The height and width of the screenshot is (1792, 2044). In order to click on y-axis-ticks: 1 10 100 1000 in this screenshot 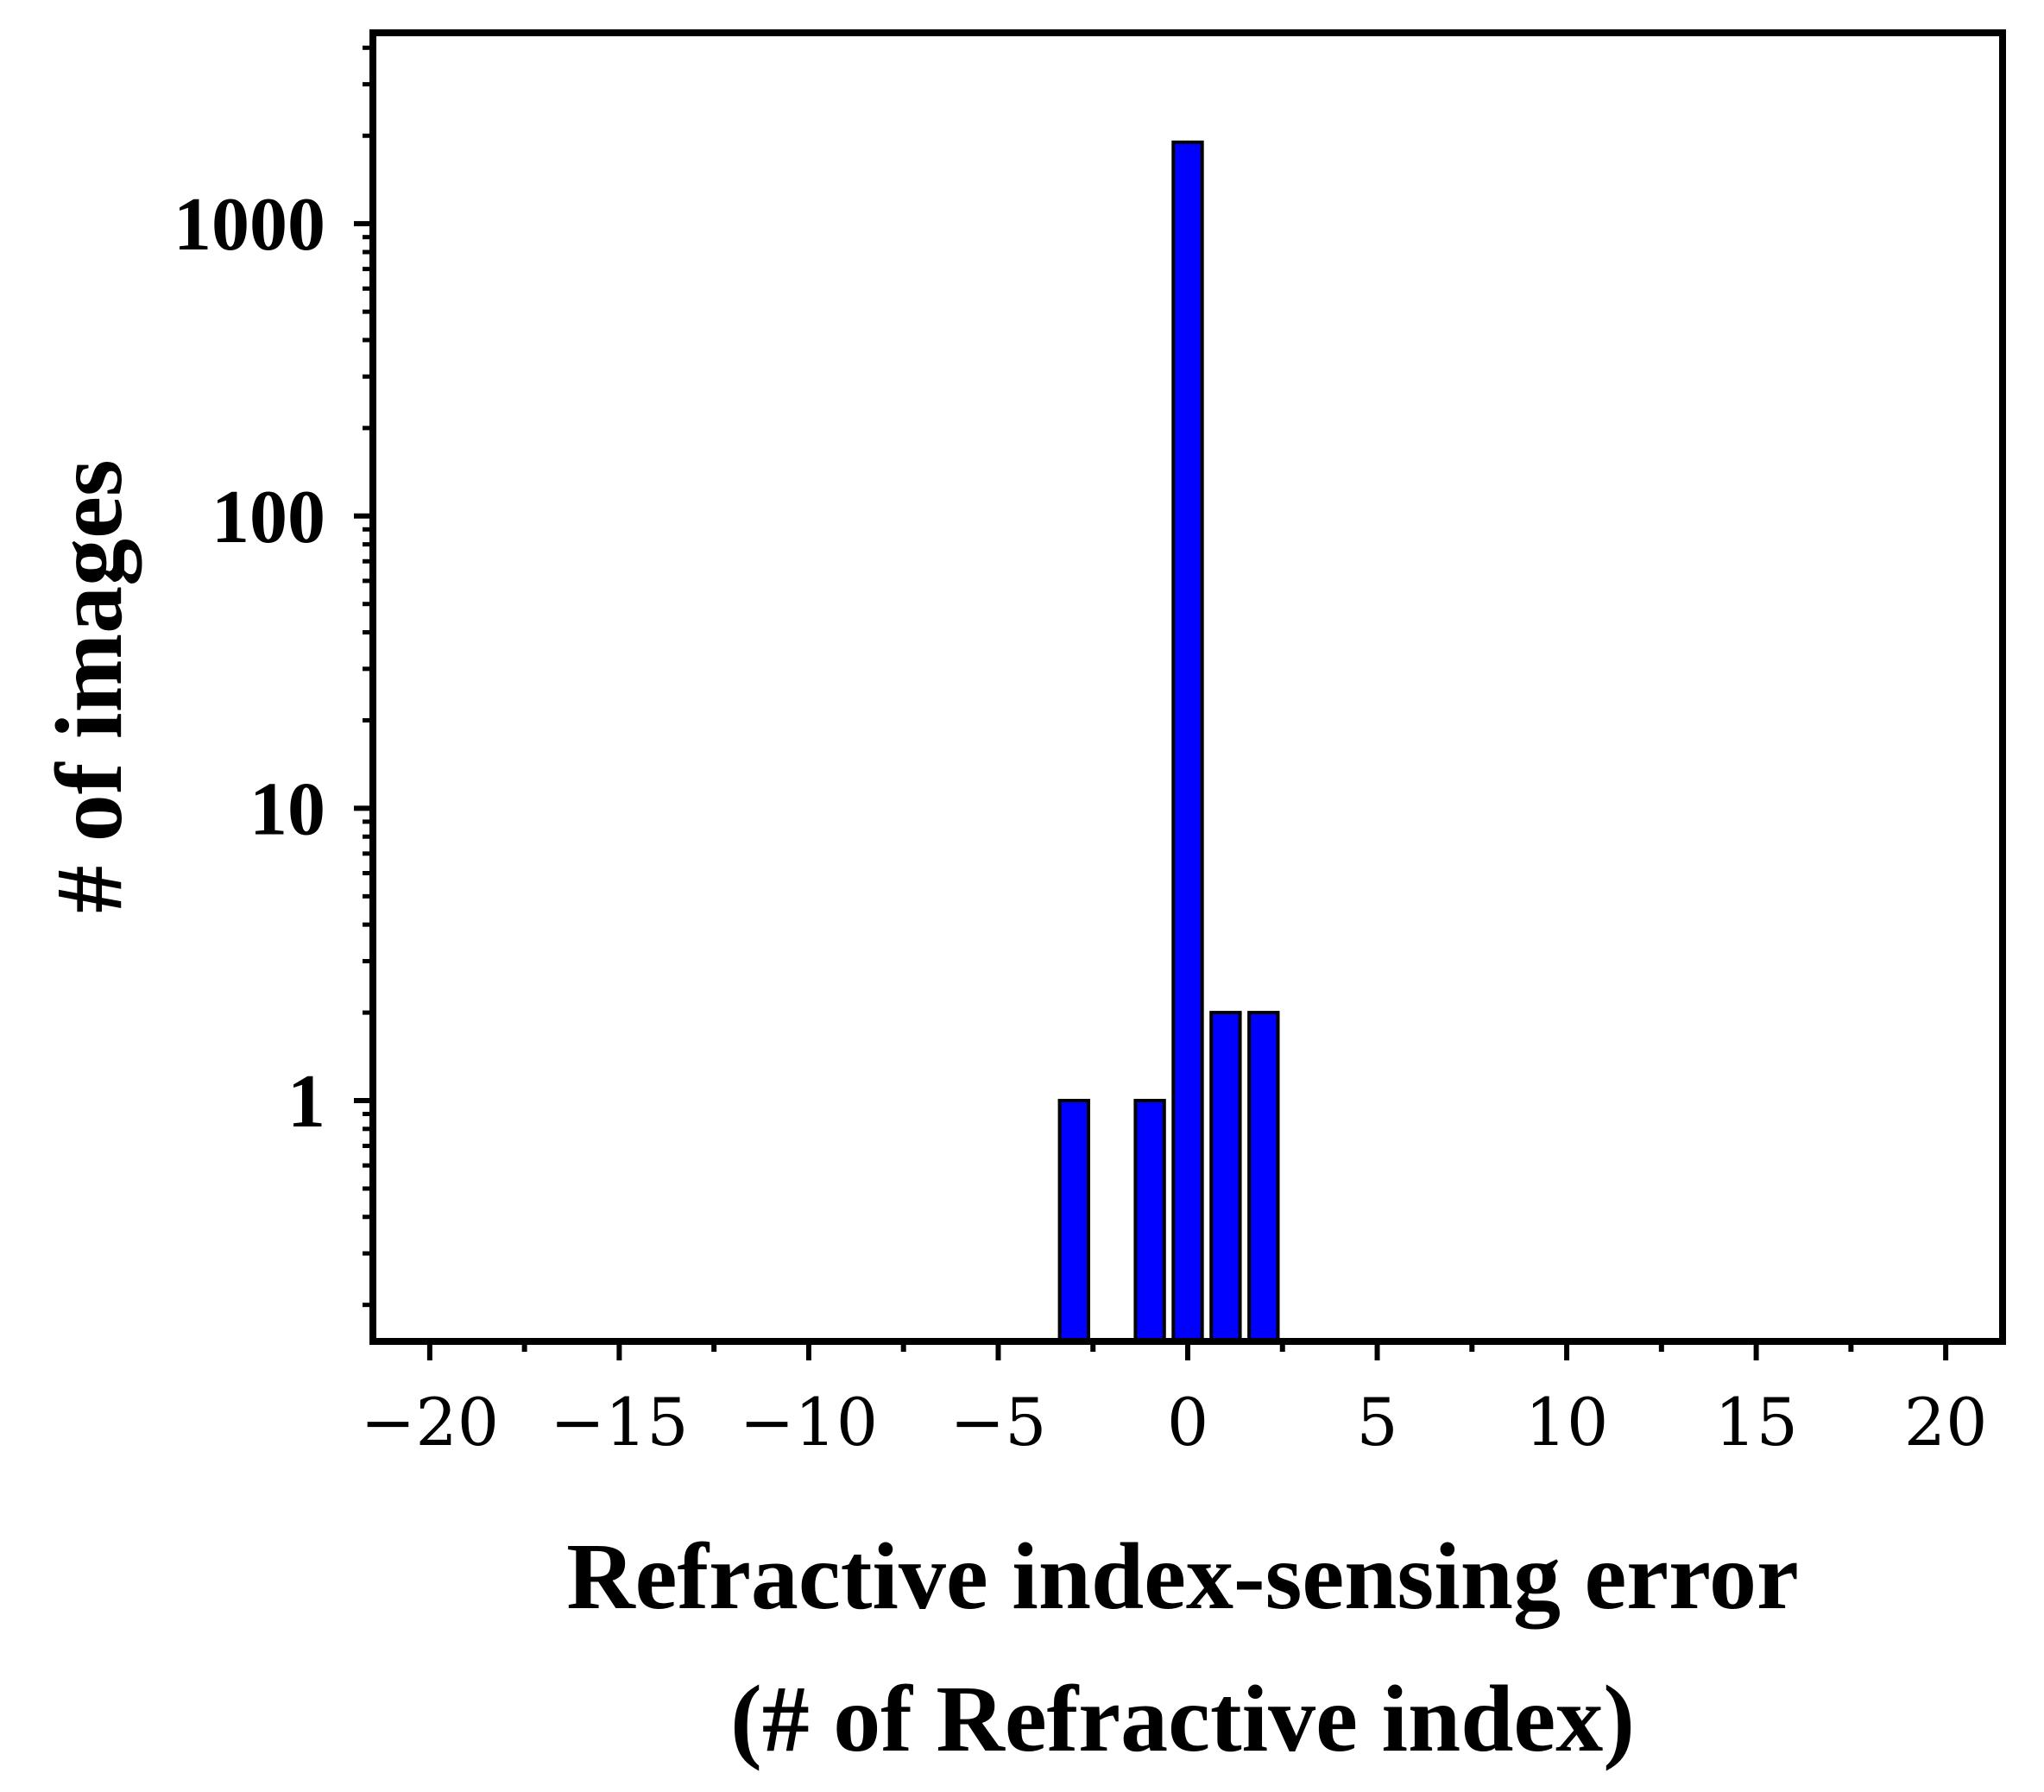, I will do `click(273, 676)`.